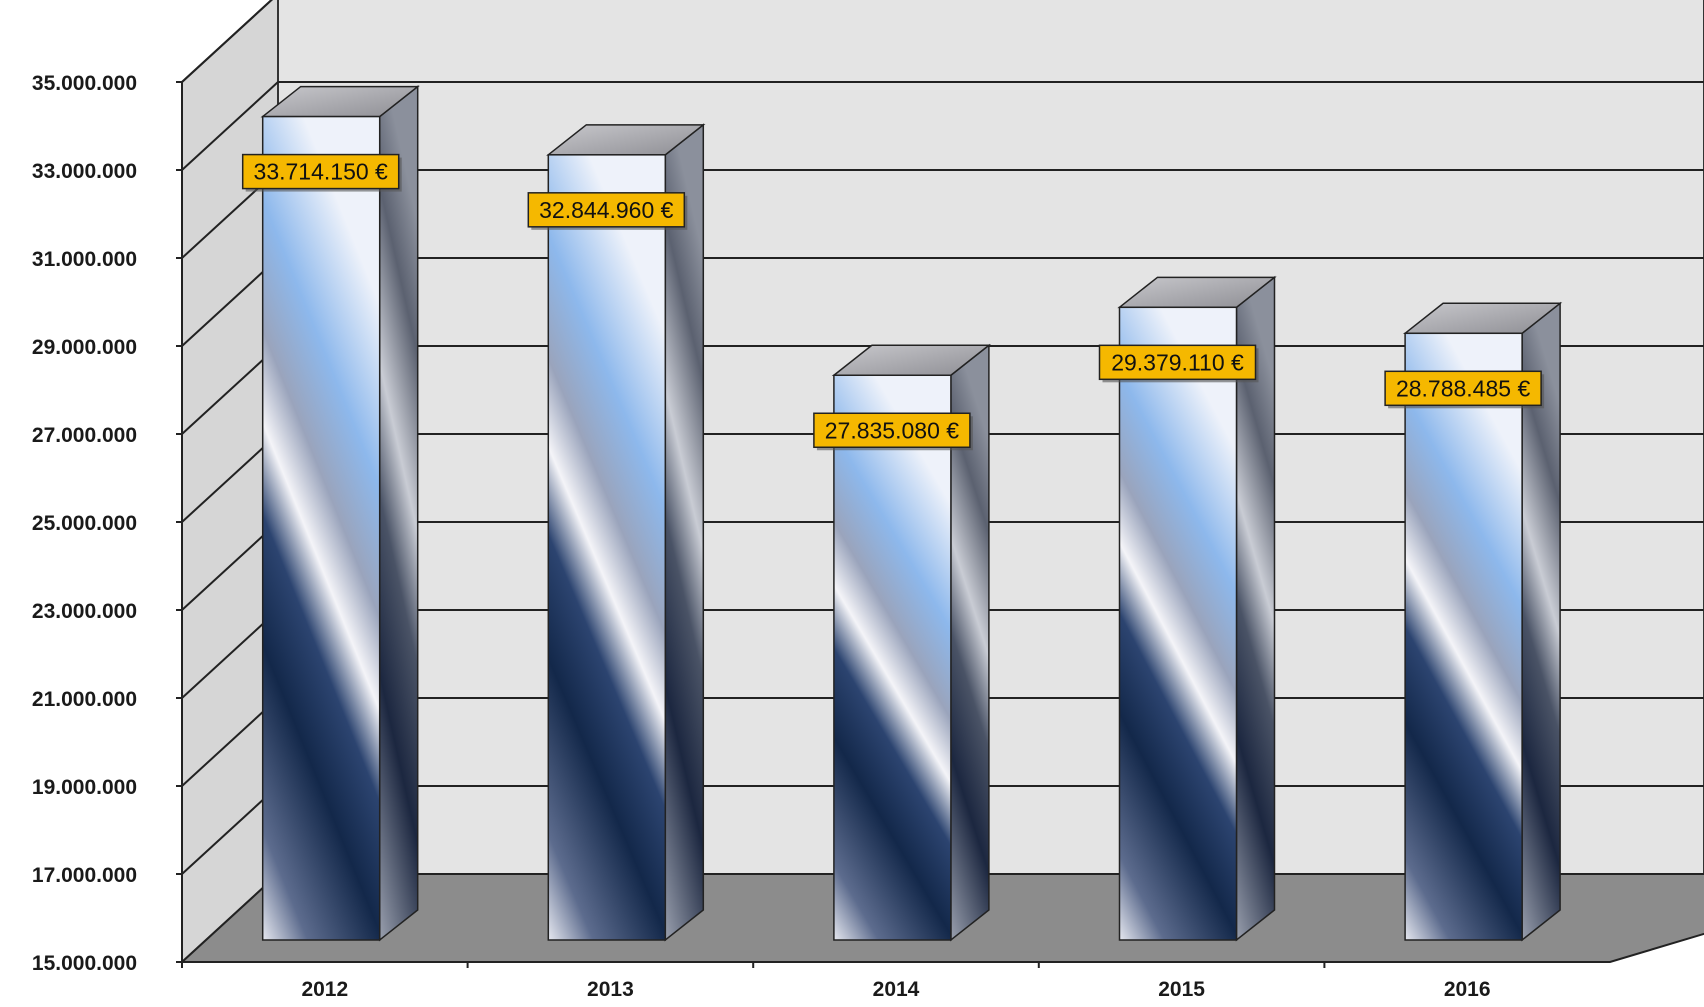  I want to click on y-tick-label: 31.000.000, so click(84, 259).